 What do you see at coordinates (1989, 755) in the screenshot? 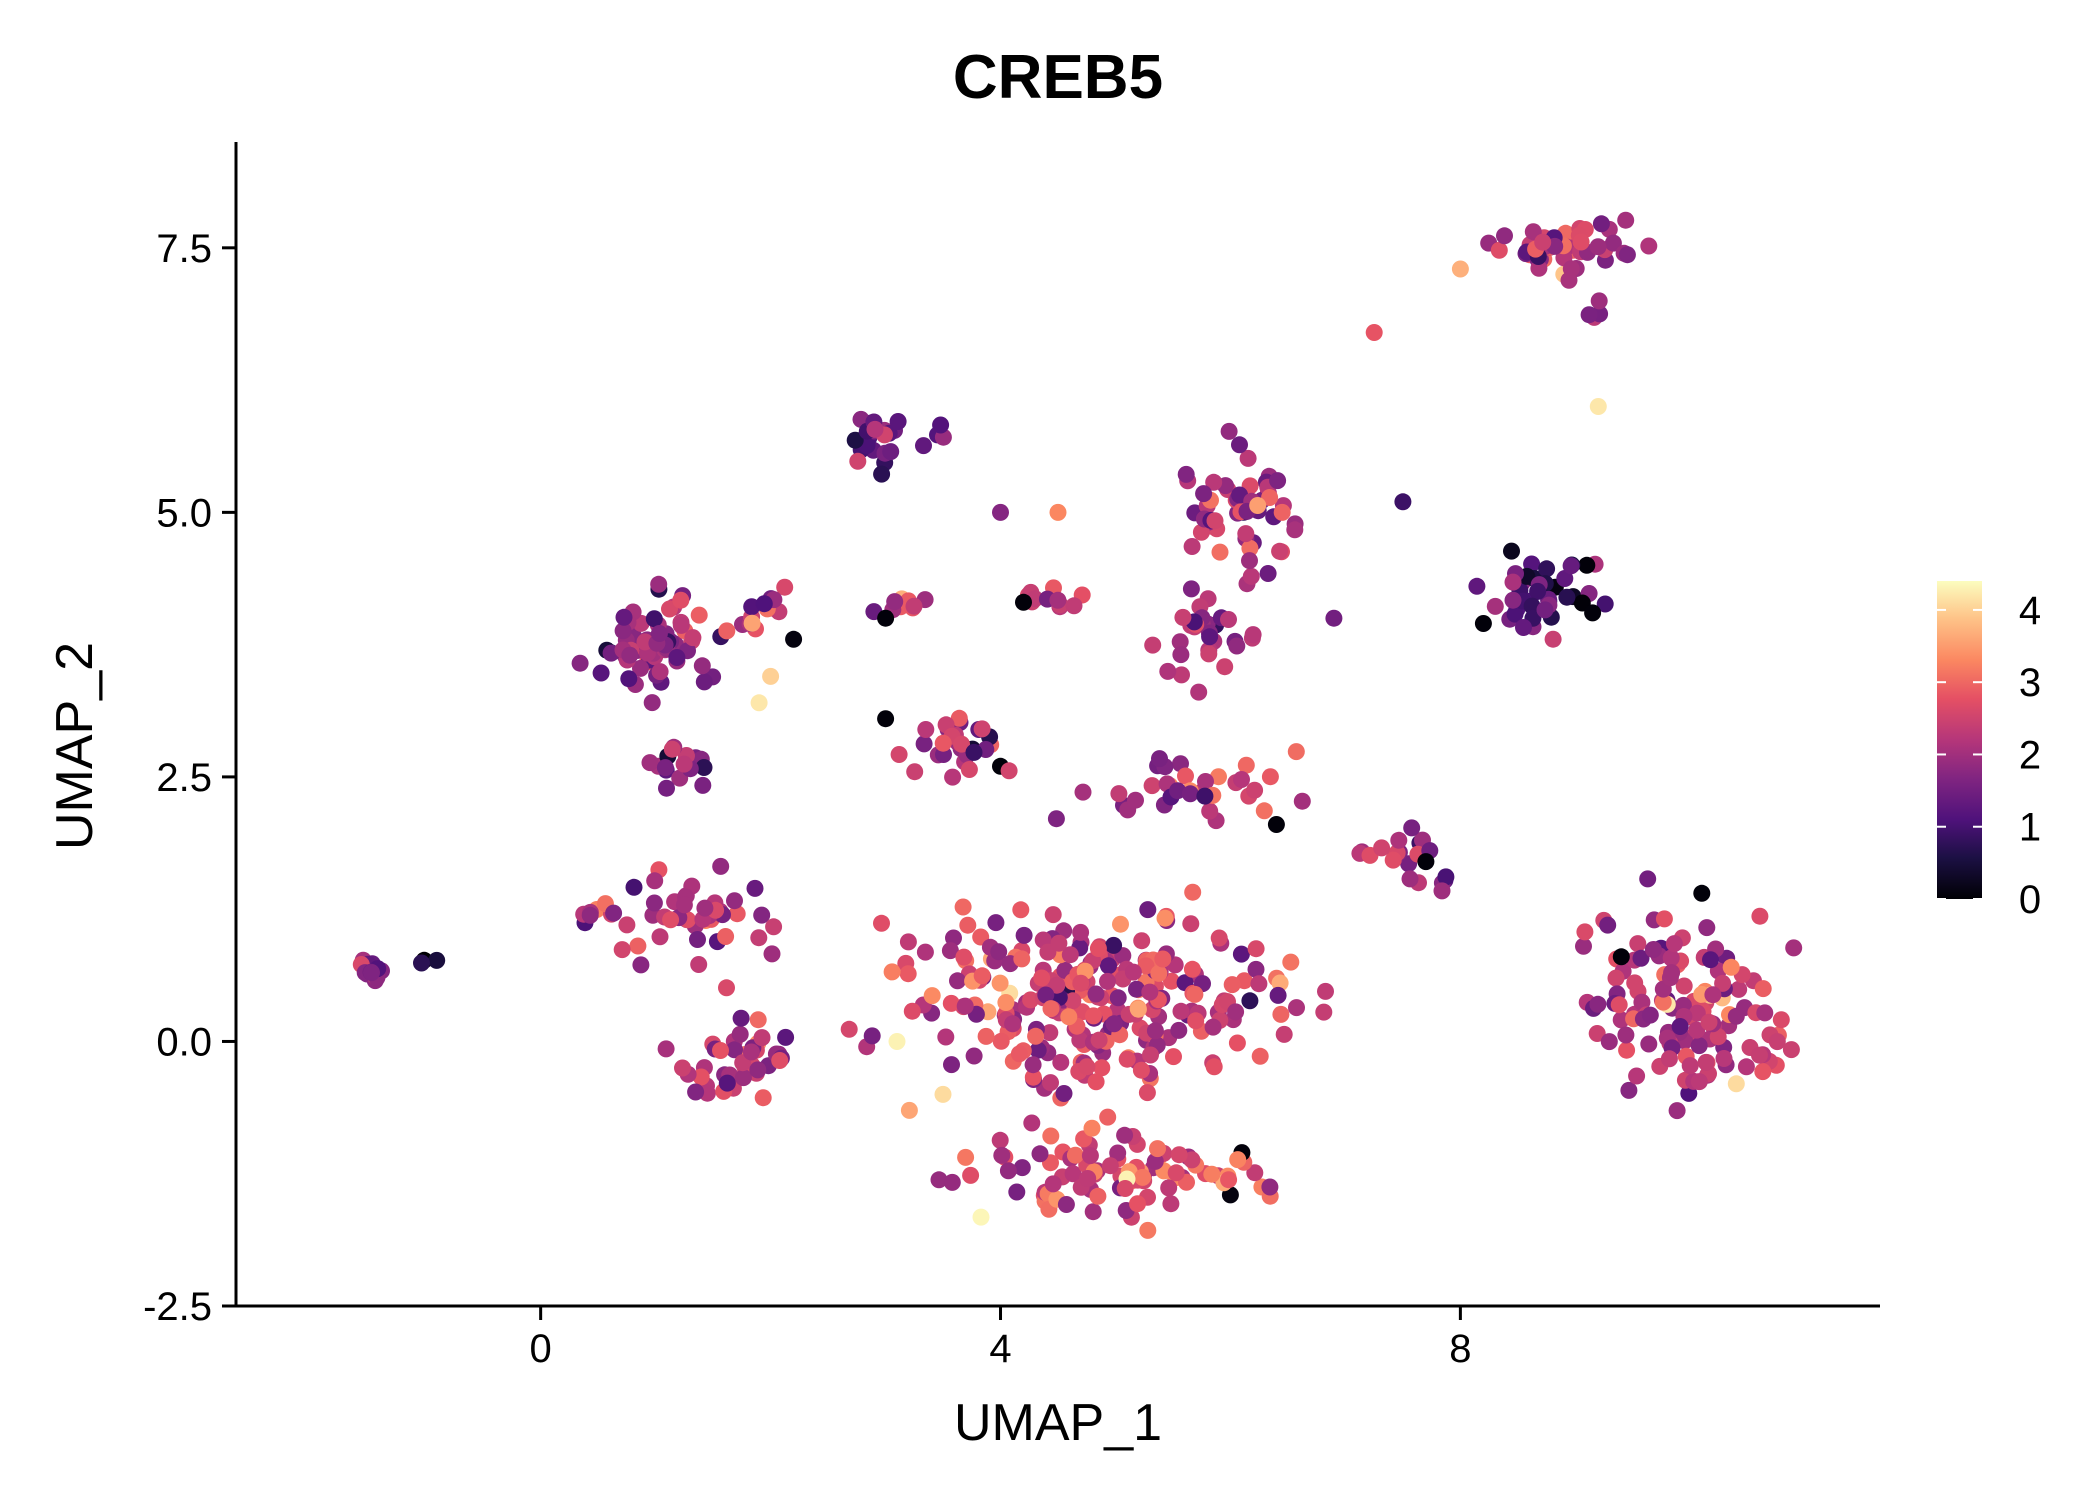
I see `colorbar-ticks: 0 1 2 3 4` at bounding box center [1989, 755].